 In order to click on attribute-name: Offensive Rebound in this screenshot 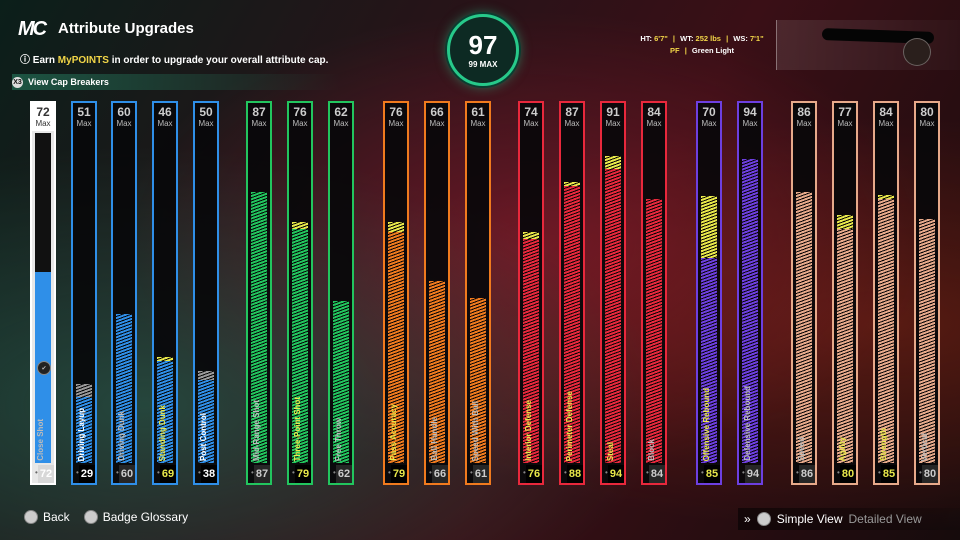, I will do `click(706, 405)`.